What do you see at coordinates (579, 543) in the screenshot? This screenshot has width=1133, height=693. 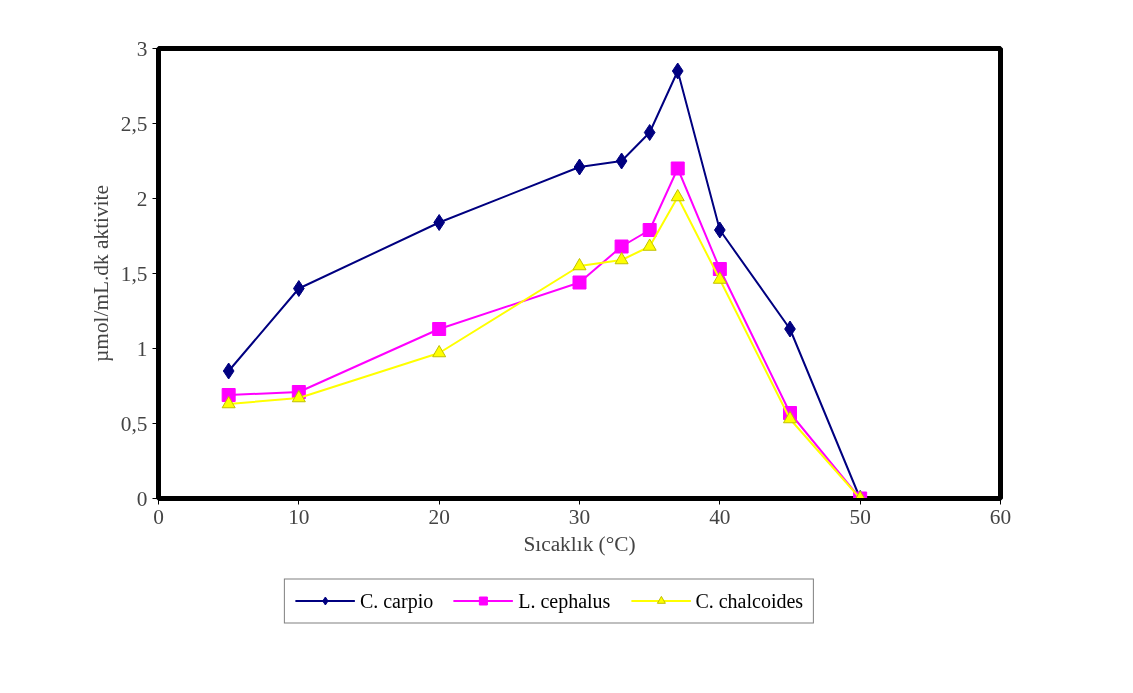 I see `x-axis-title: Sıcaklık (°C)` at bounding box center [579, 543].